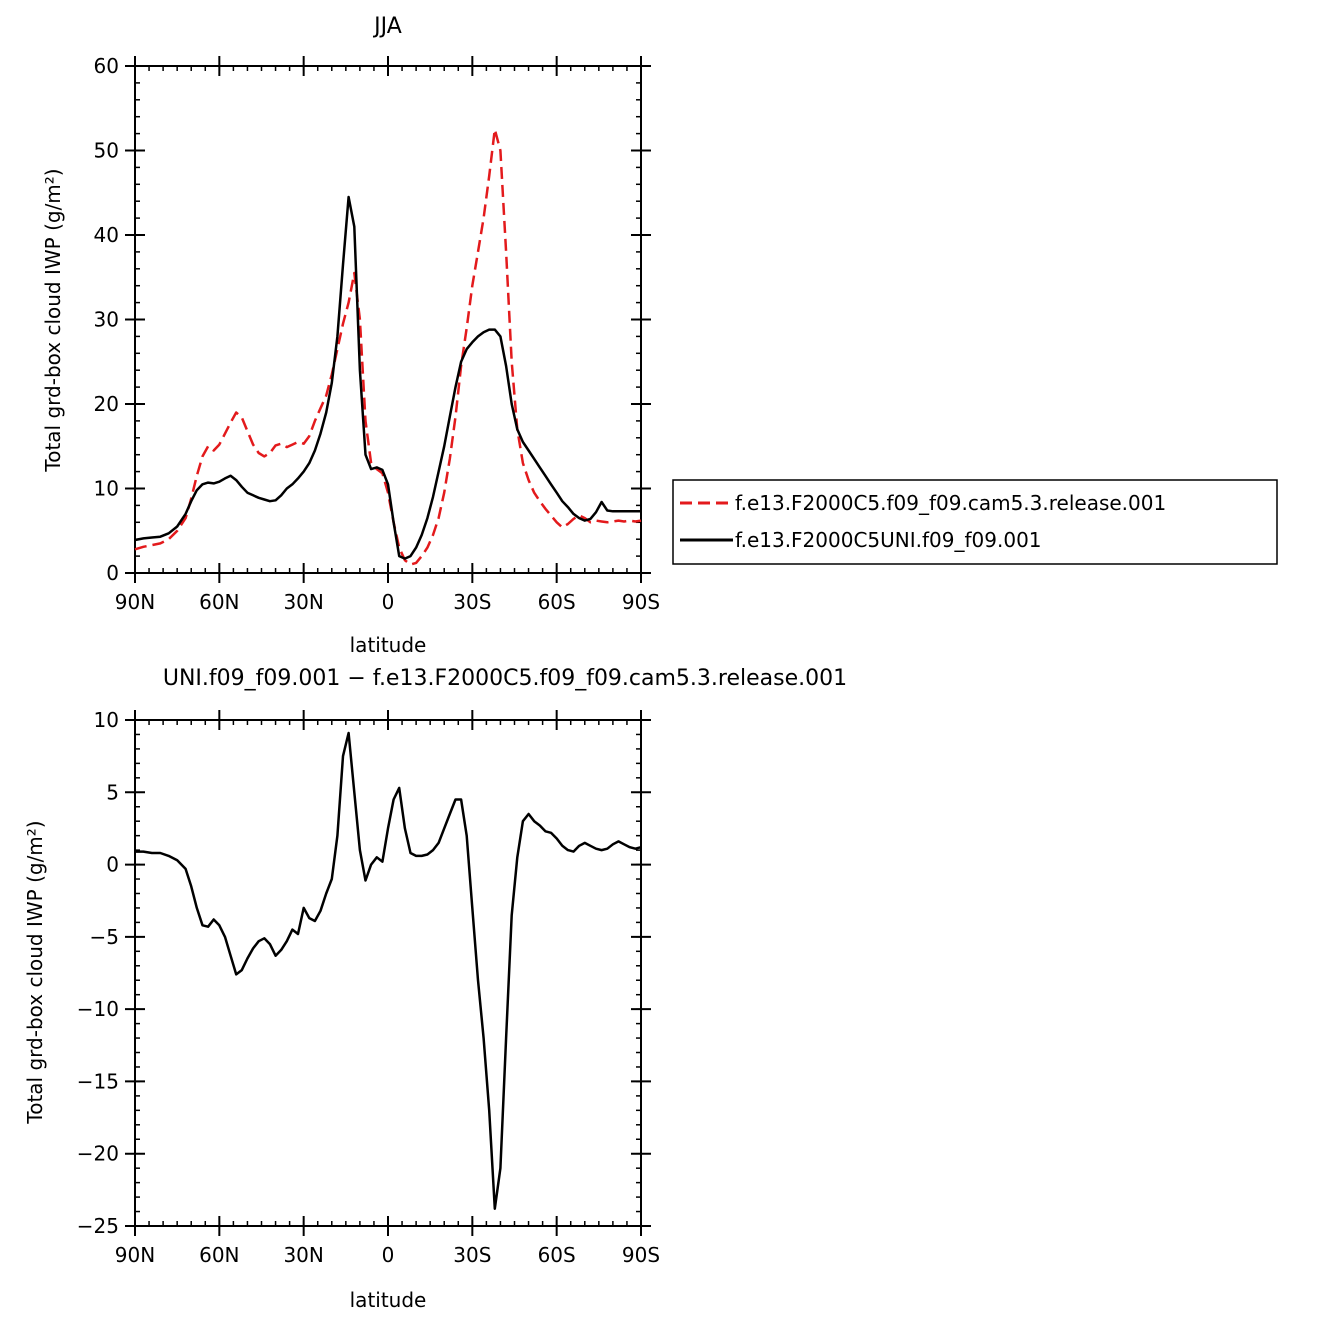  I want to click on bottom-y-axis-label-text: Total grd-box cloud IWP (g/m²), so click(35, 972).